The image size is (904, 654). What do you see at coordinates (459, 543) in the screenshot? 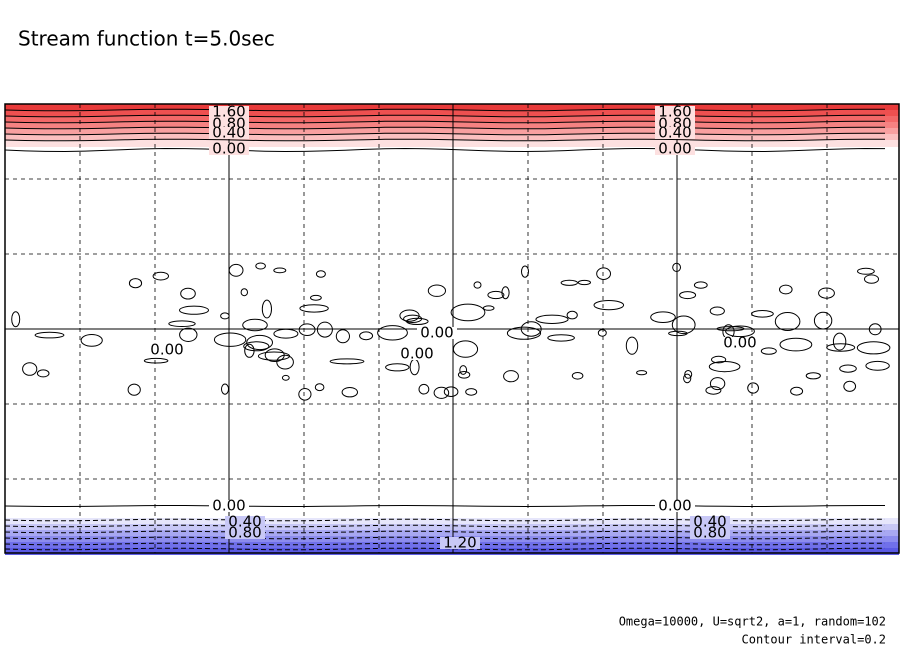
I see `contour-label: 1.20` at bounding box center [459, 543].